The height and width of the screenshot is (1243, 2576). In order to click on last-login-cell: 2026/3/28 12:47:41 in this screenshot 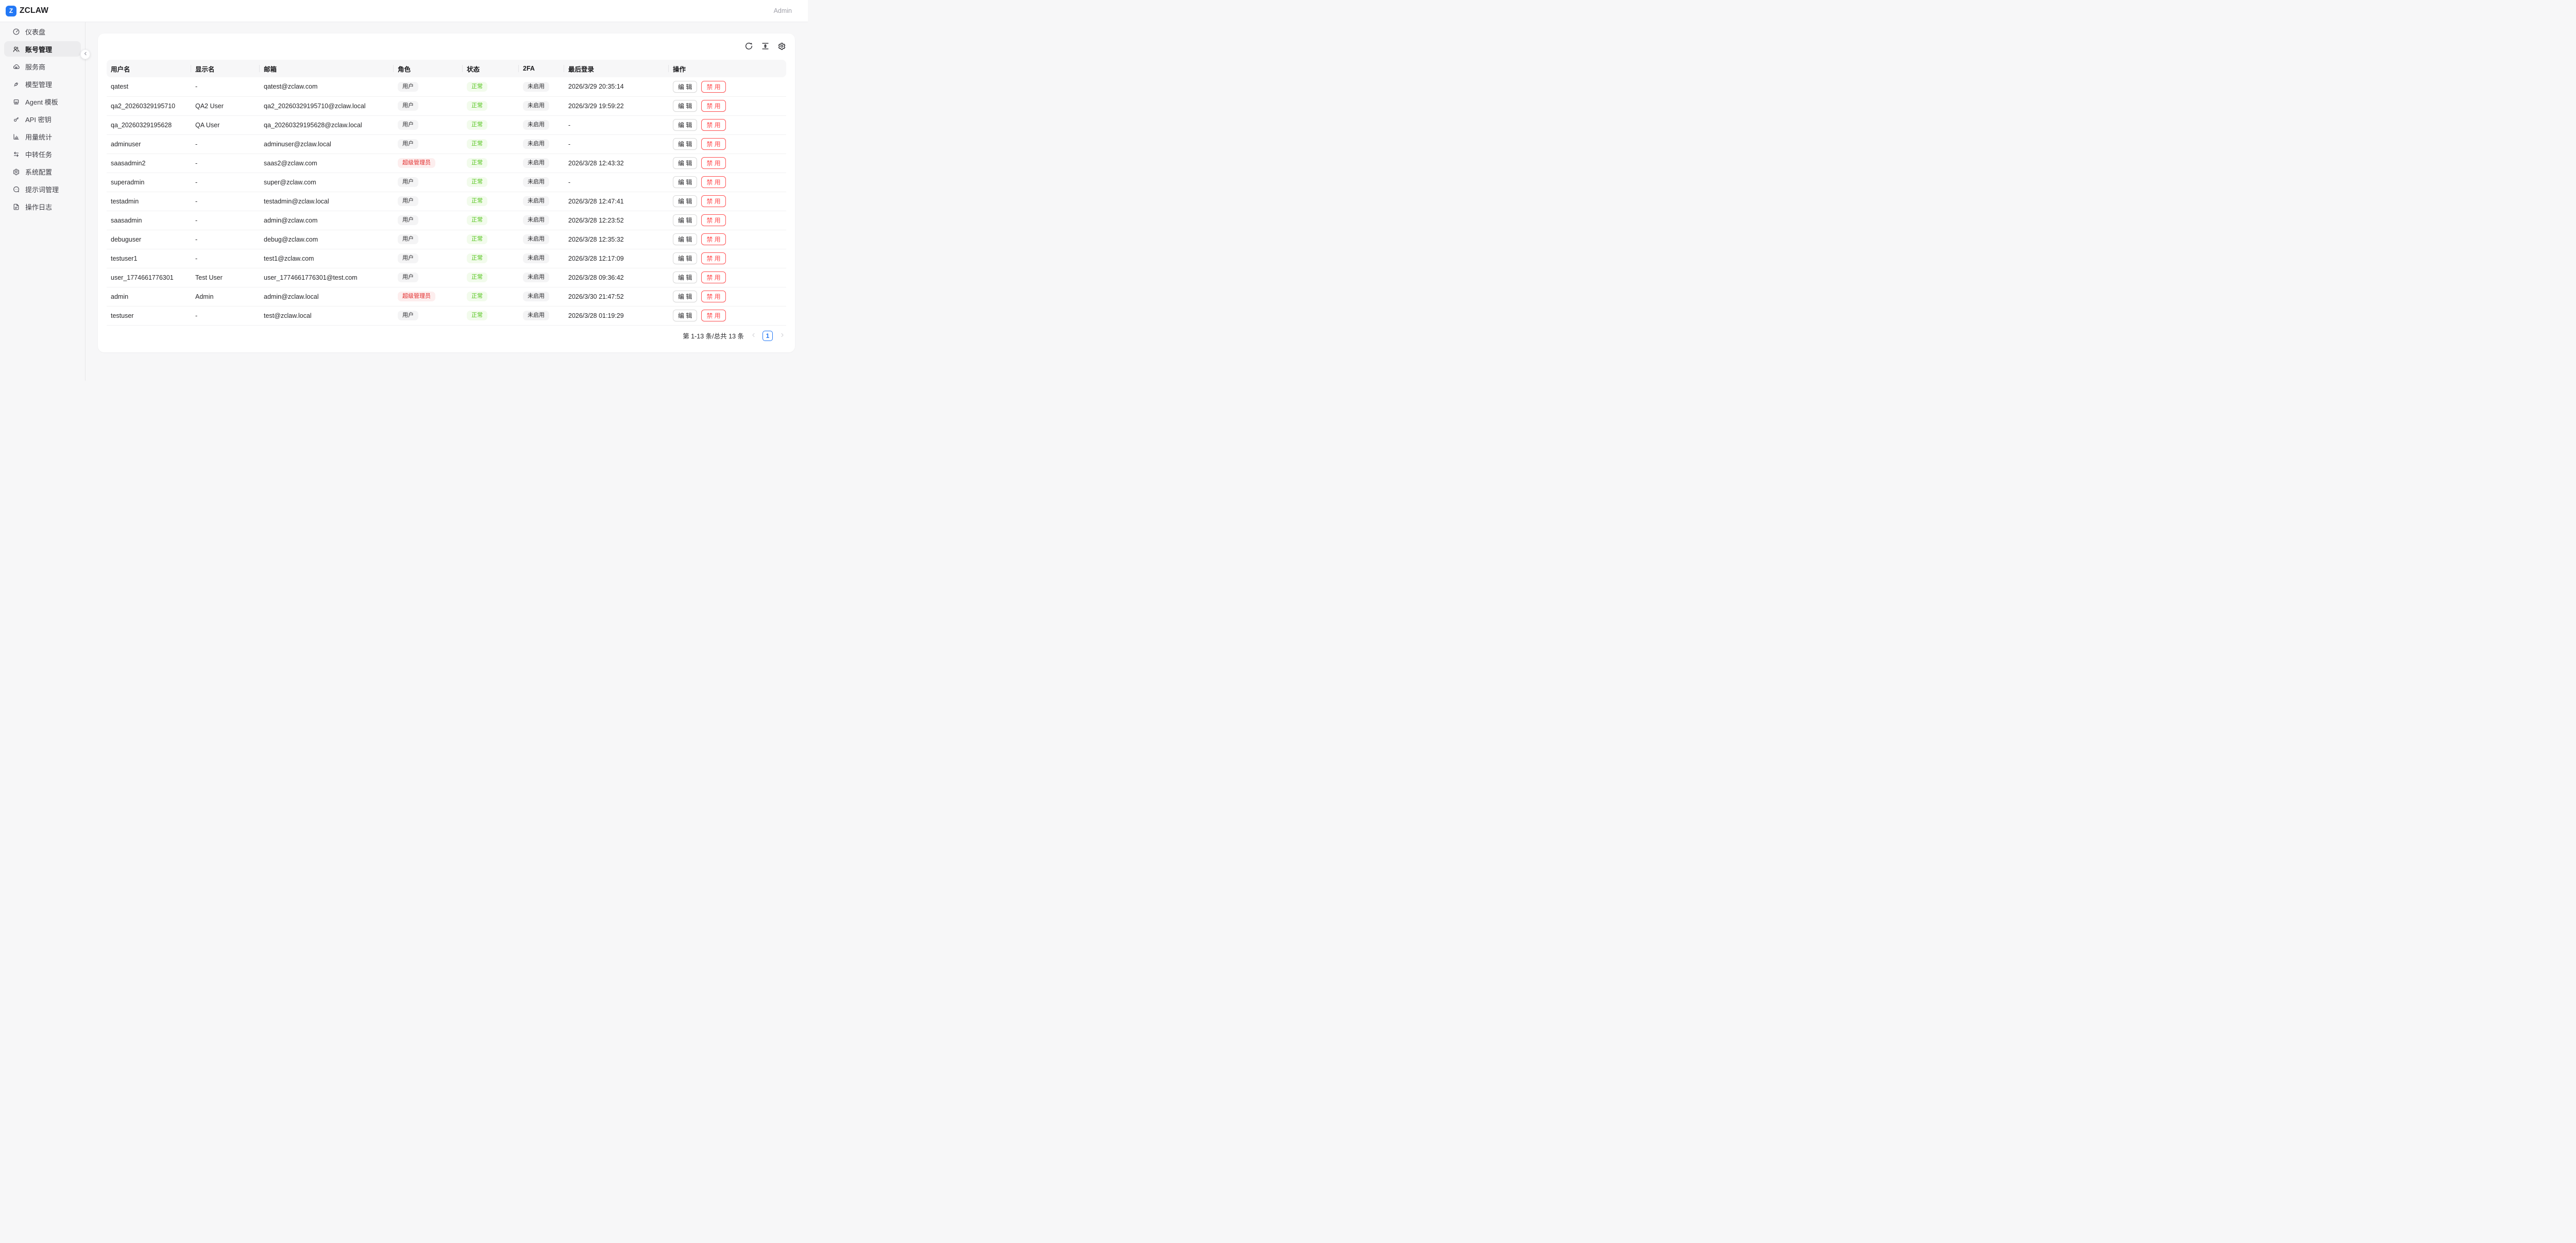, I will do `click(616, 201)`.